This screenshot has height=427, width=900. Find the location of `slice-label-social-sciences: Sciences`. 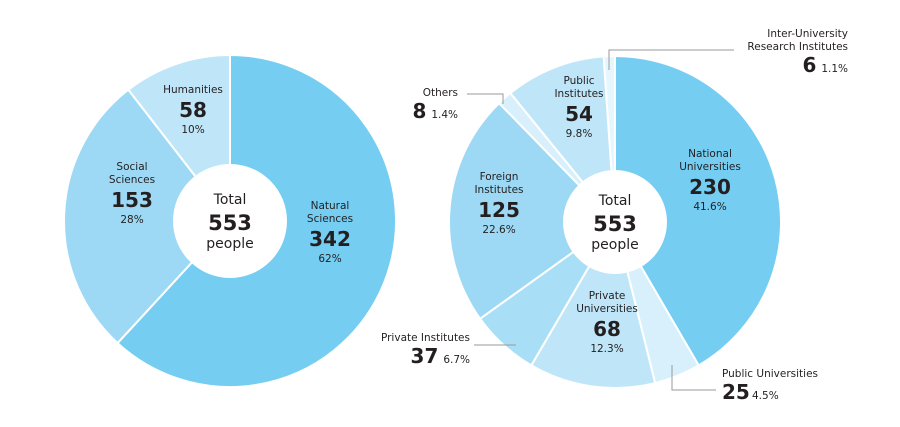

slice-label-social-sciences: Sciences is located at coordinates (132, 180).